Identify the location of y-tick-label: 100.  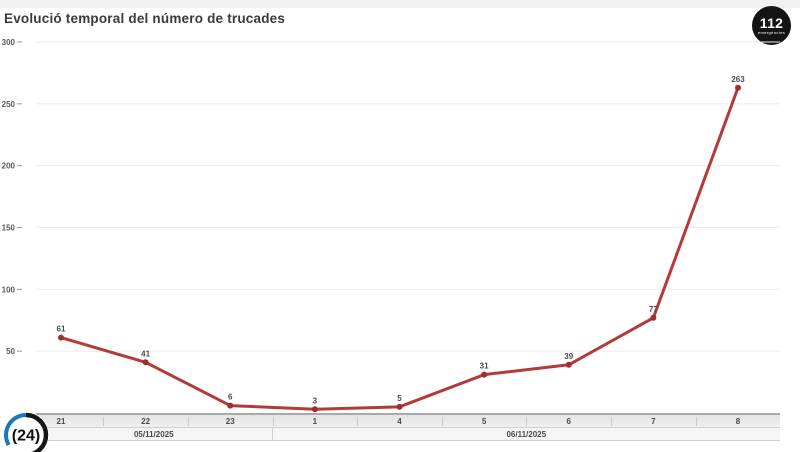
(9, 289).